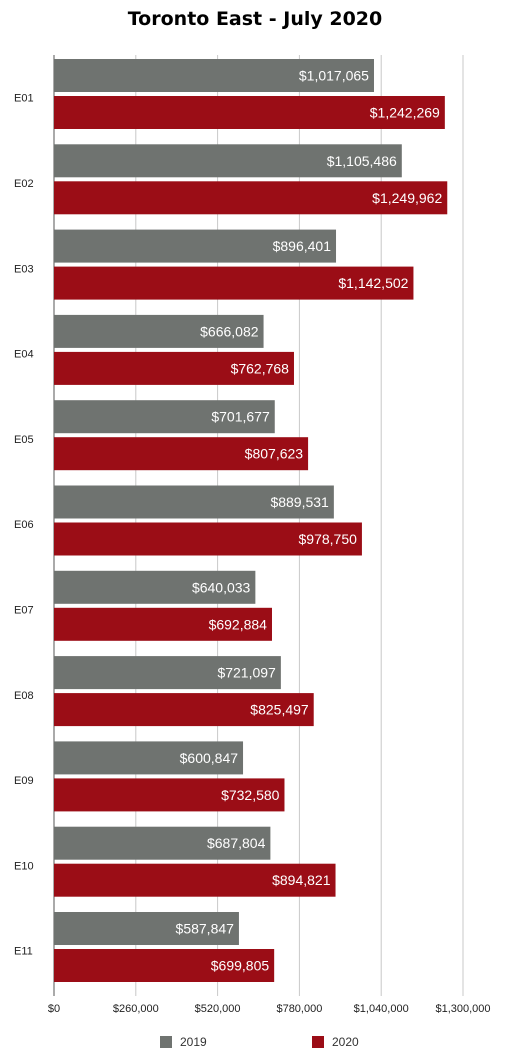  Describe the element at coordinates (345, 1042) in the screenshot. I see `legend-label-2020: 2020` at that location.